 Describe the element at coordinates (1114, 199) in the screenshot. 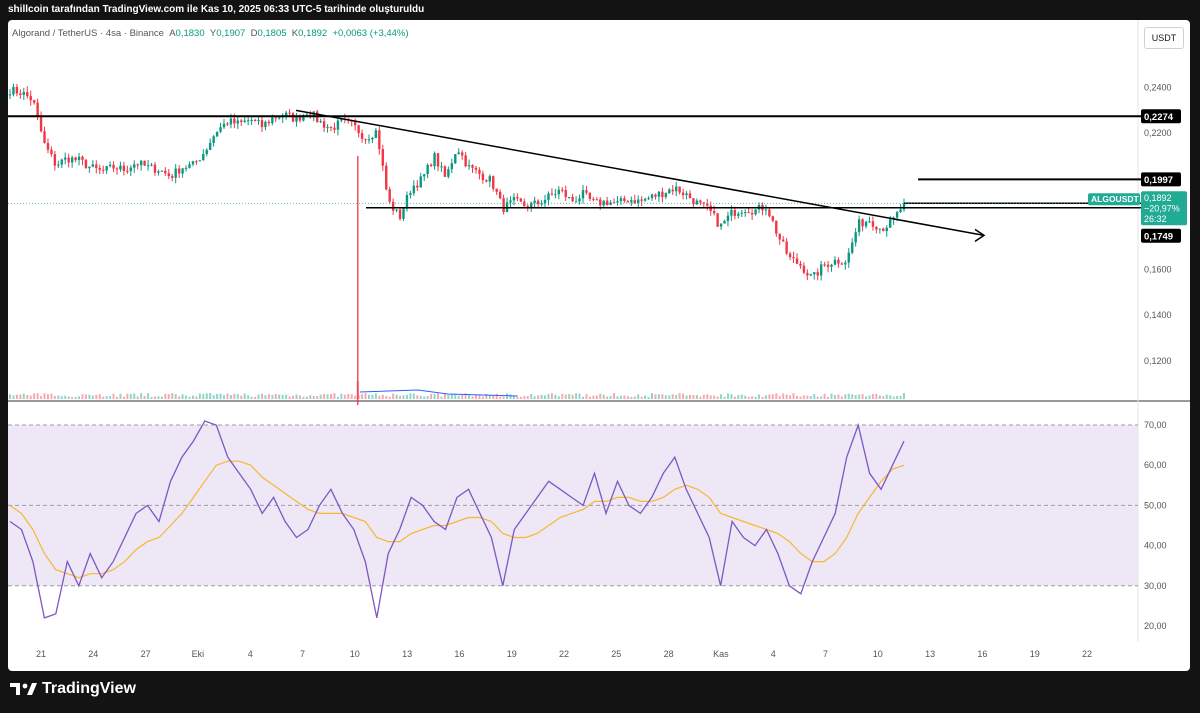

I see `symbol-tag-bg` at that location.